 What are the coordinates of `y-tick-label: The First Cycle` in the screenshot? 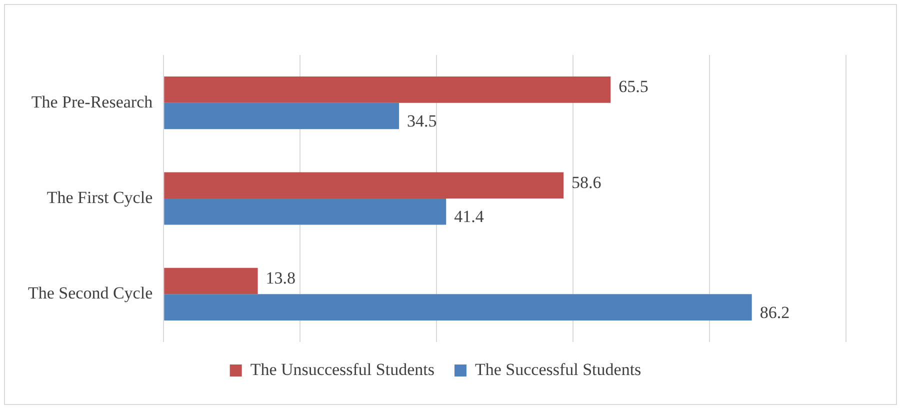 It's located at (99, 197).